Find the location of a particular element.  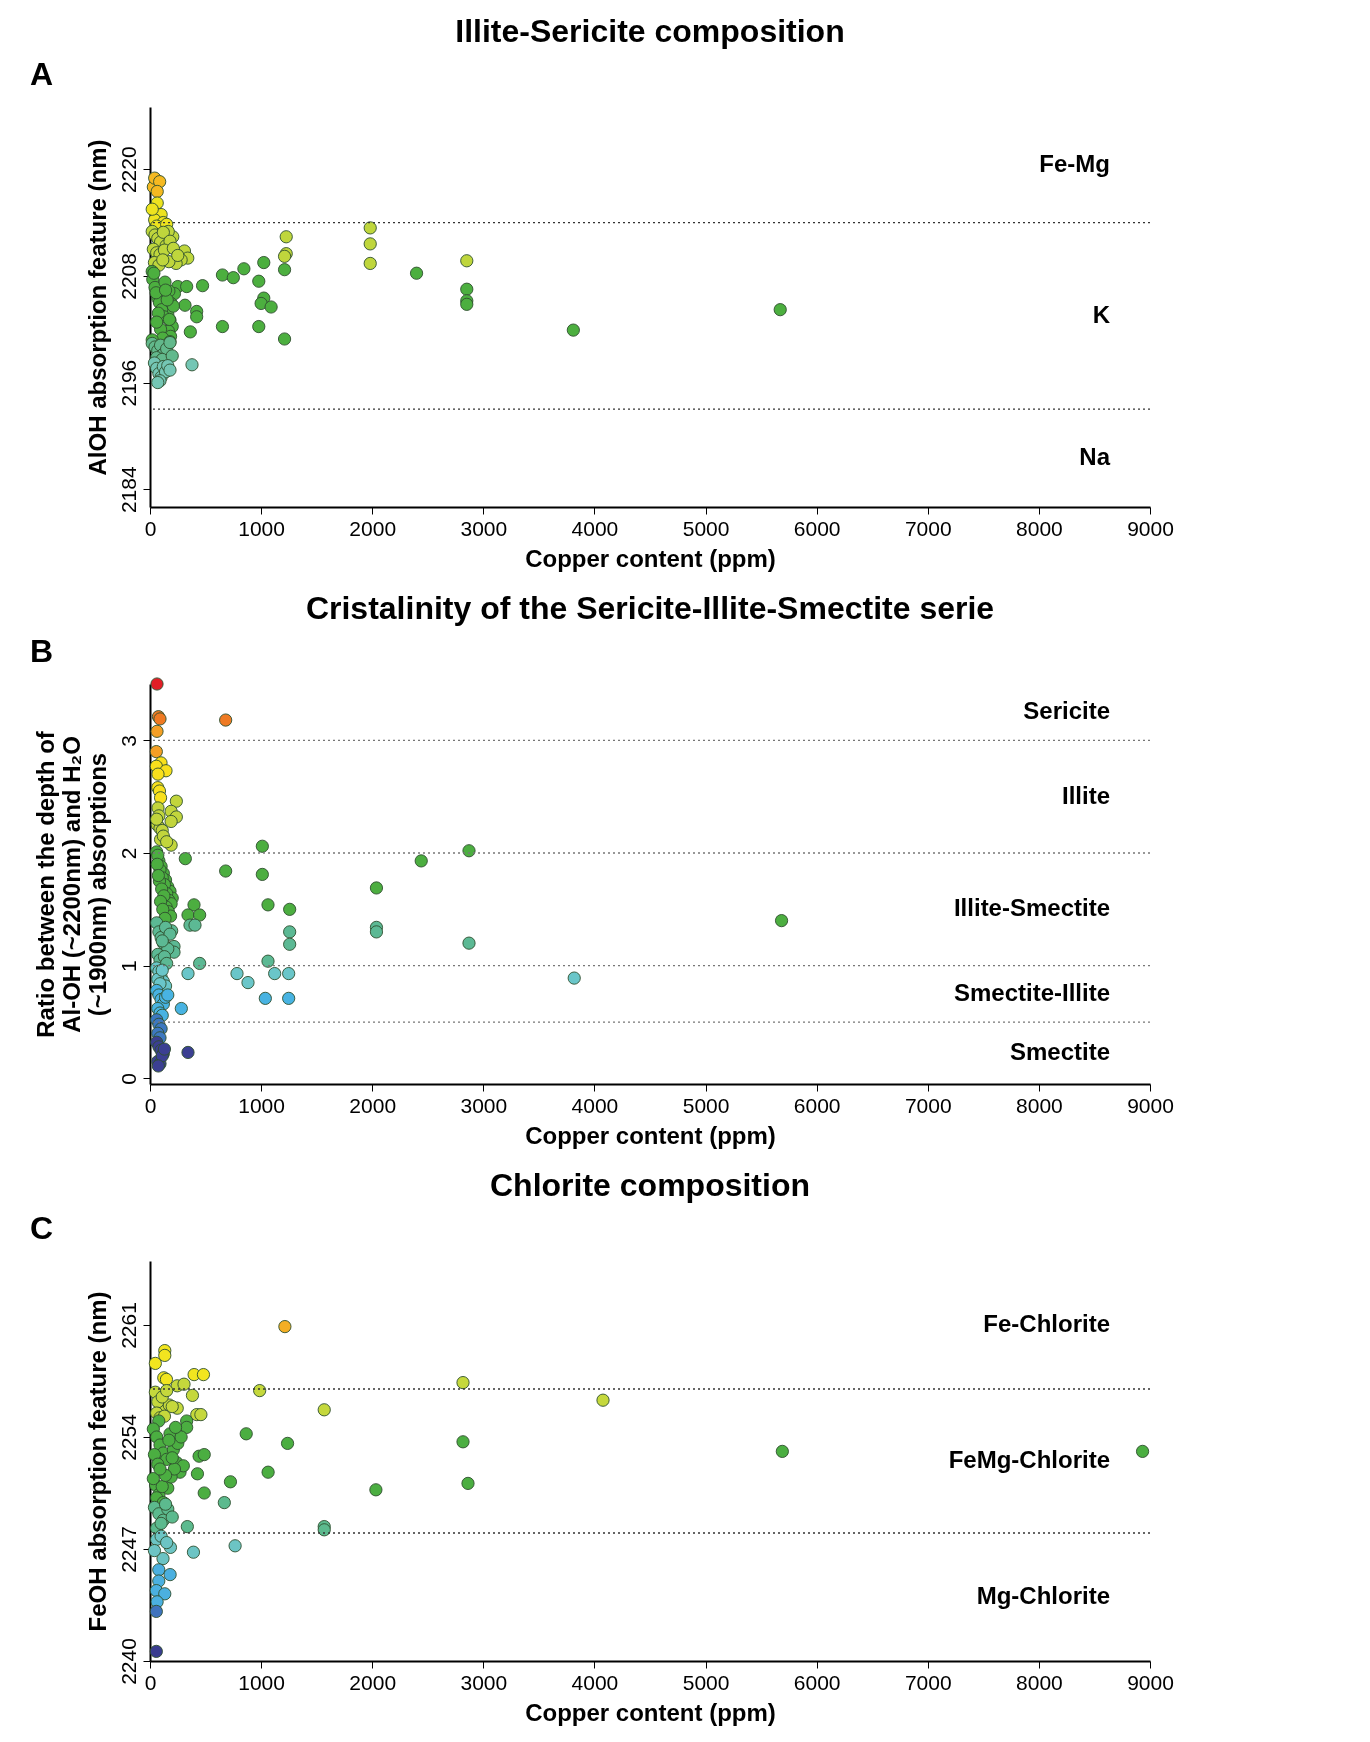

text: C is located at coordinates (42, 1228).